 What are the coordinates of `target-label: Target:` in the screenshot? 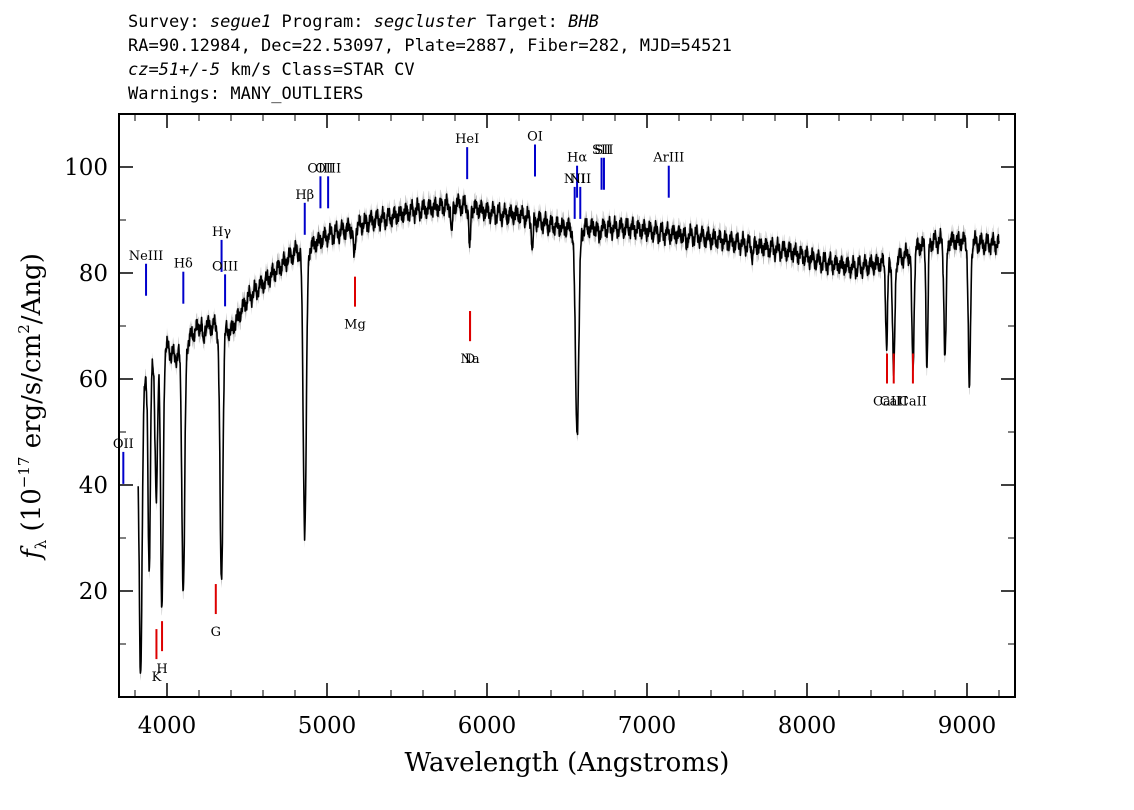 It's located at (522, 22).